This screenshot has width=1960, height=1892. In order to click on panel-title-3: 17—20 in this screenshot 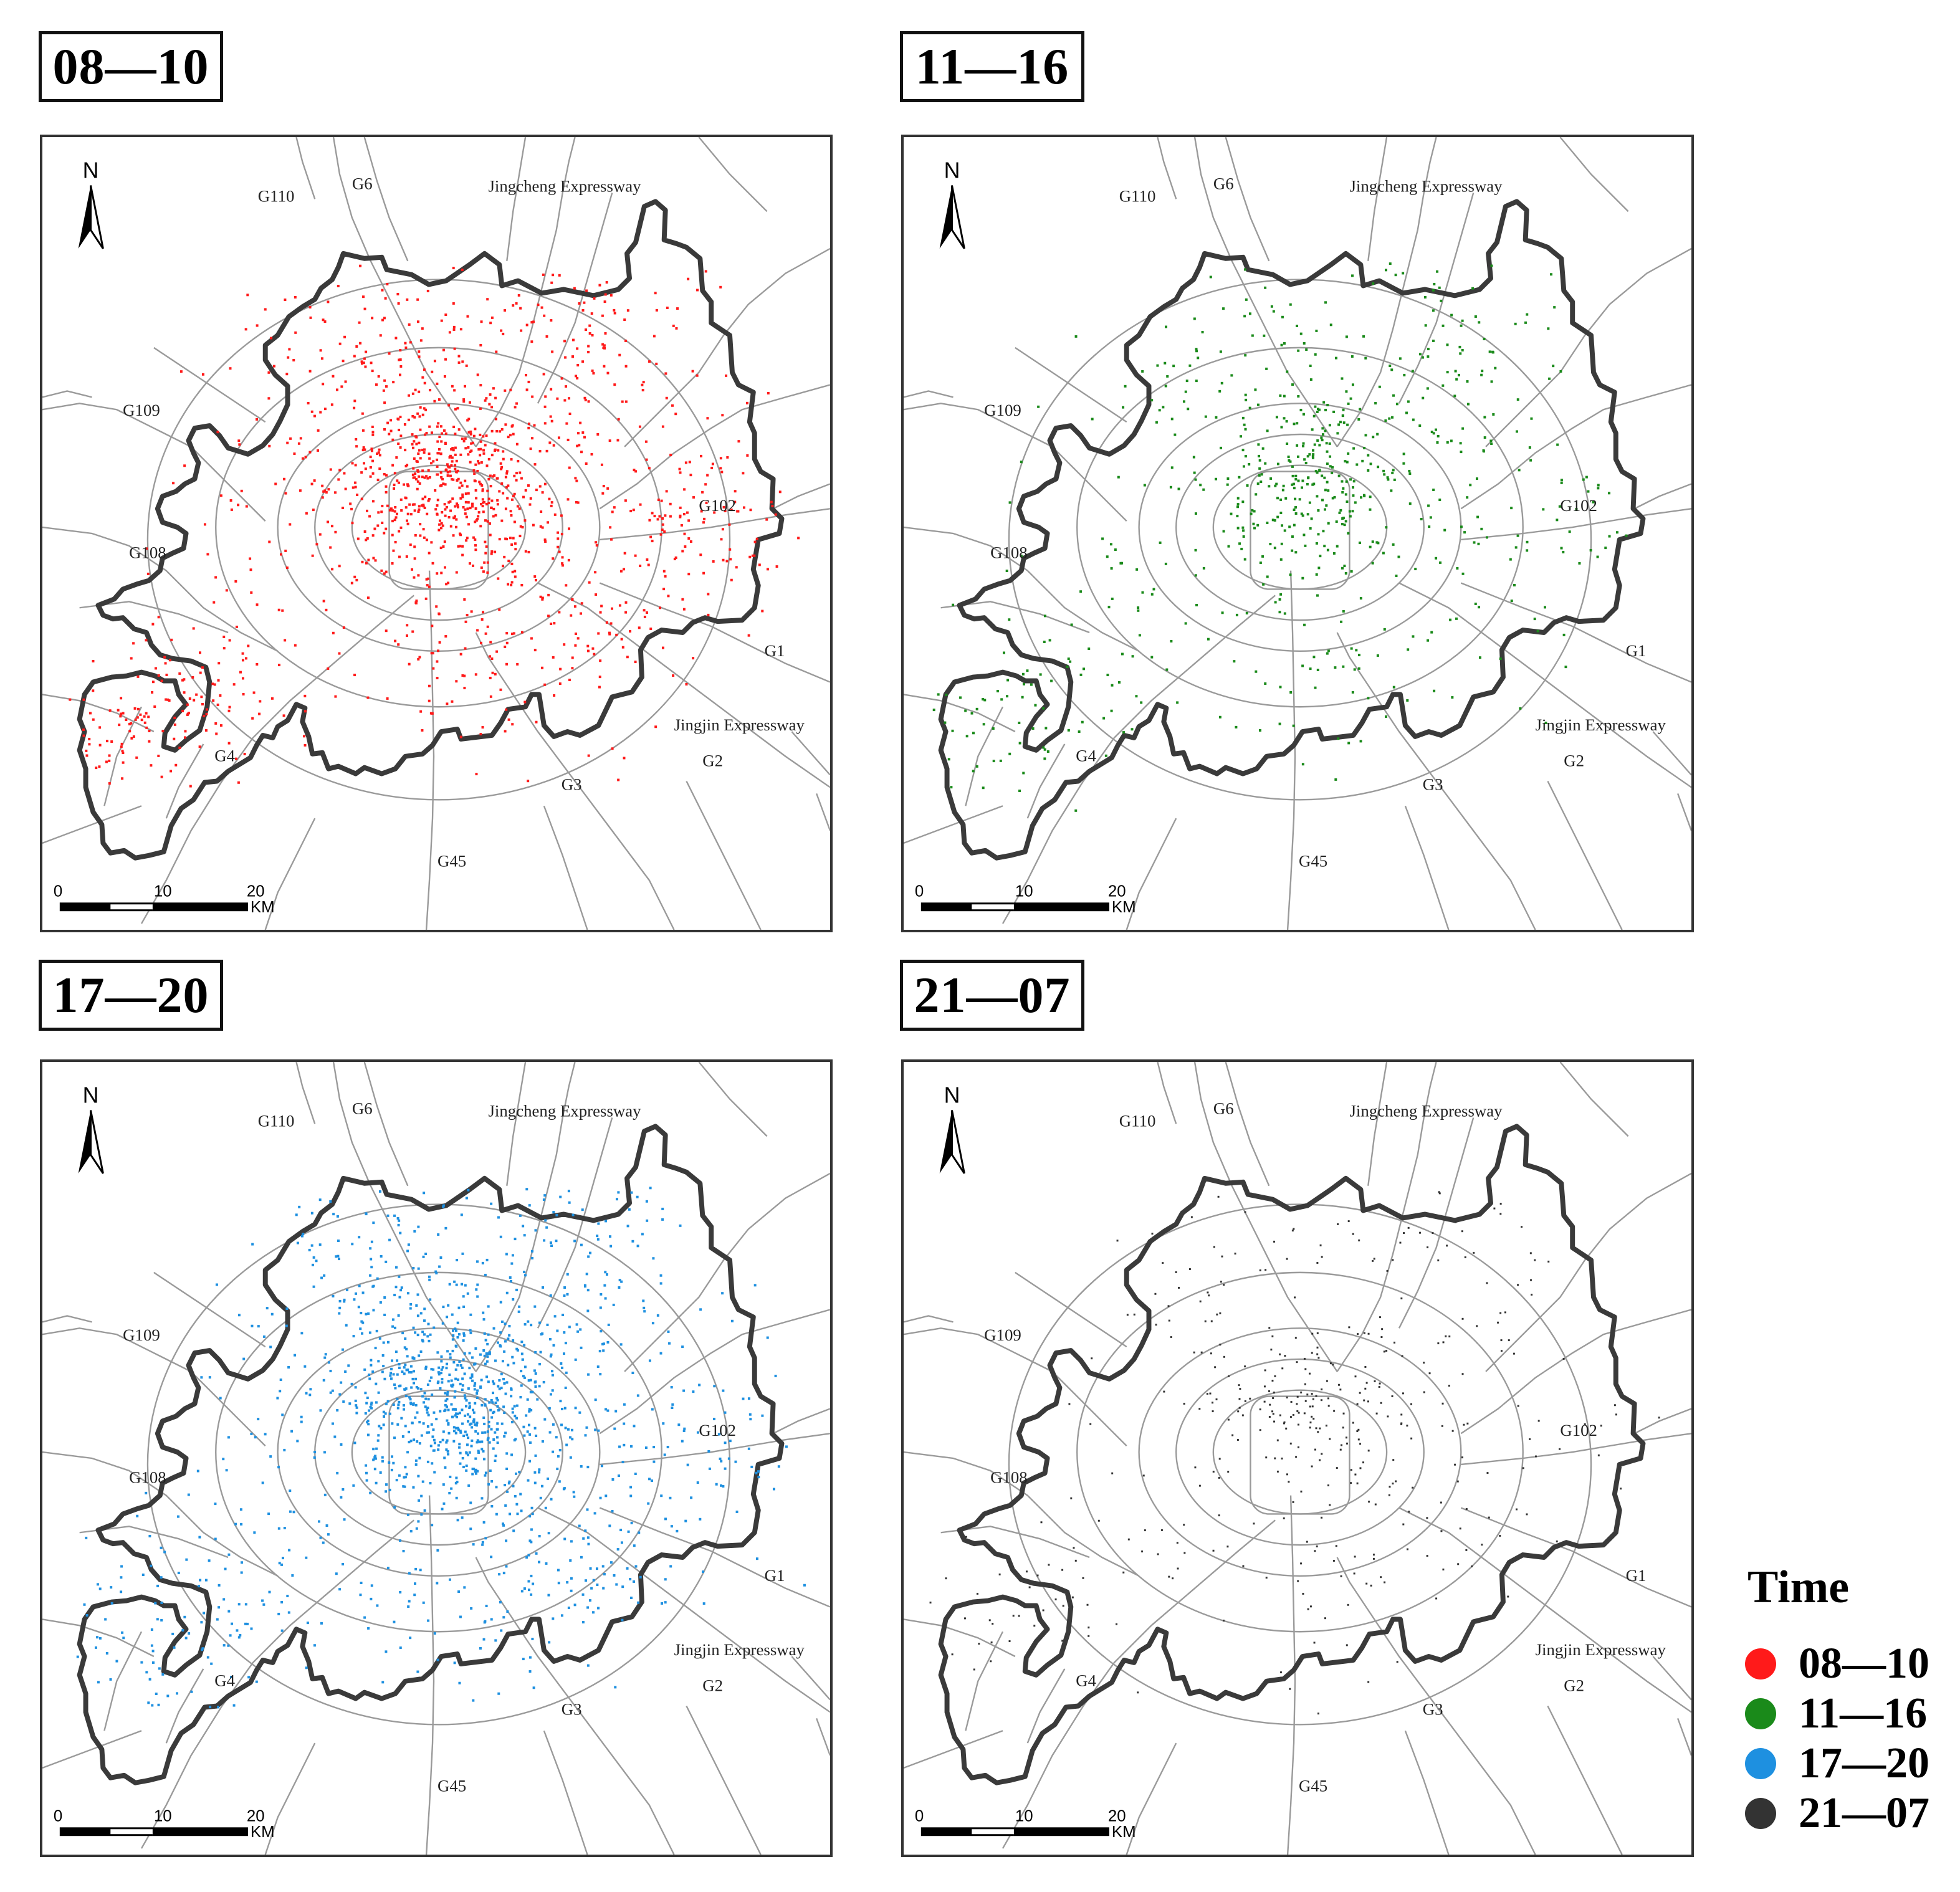, I will do `click(131, 995)`.